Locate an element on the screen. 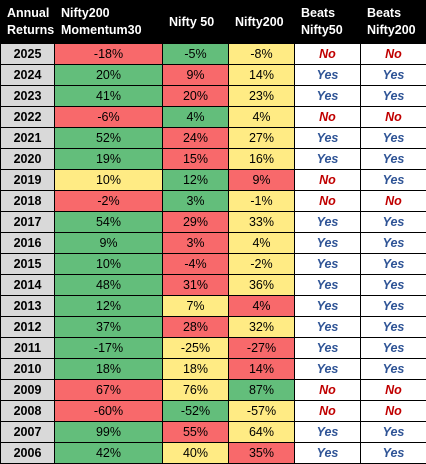  beats-nifty200-cell: No is located at coordinates (393, 201).